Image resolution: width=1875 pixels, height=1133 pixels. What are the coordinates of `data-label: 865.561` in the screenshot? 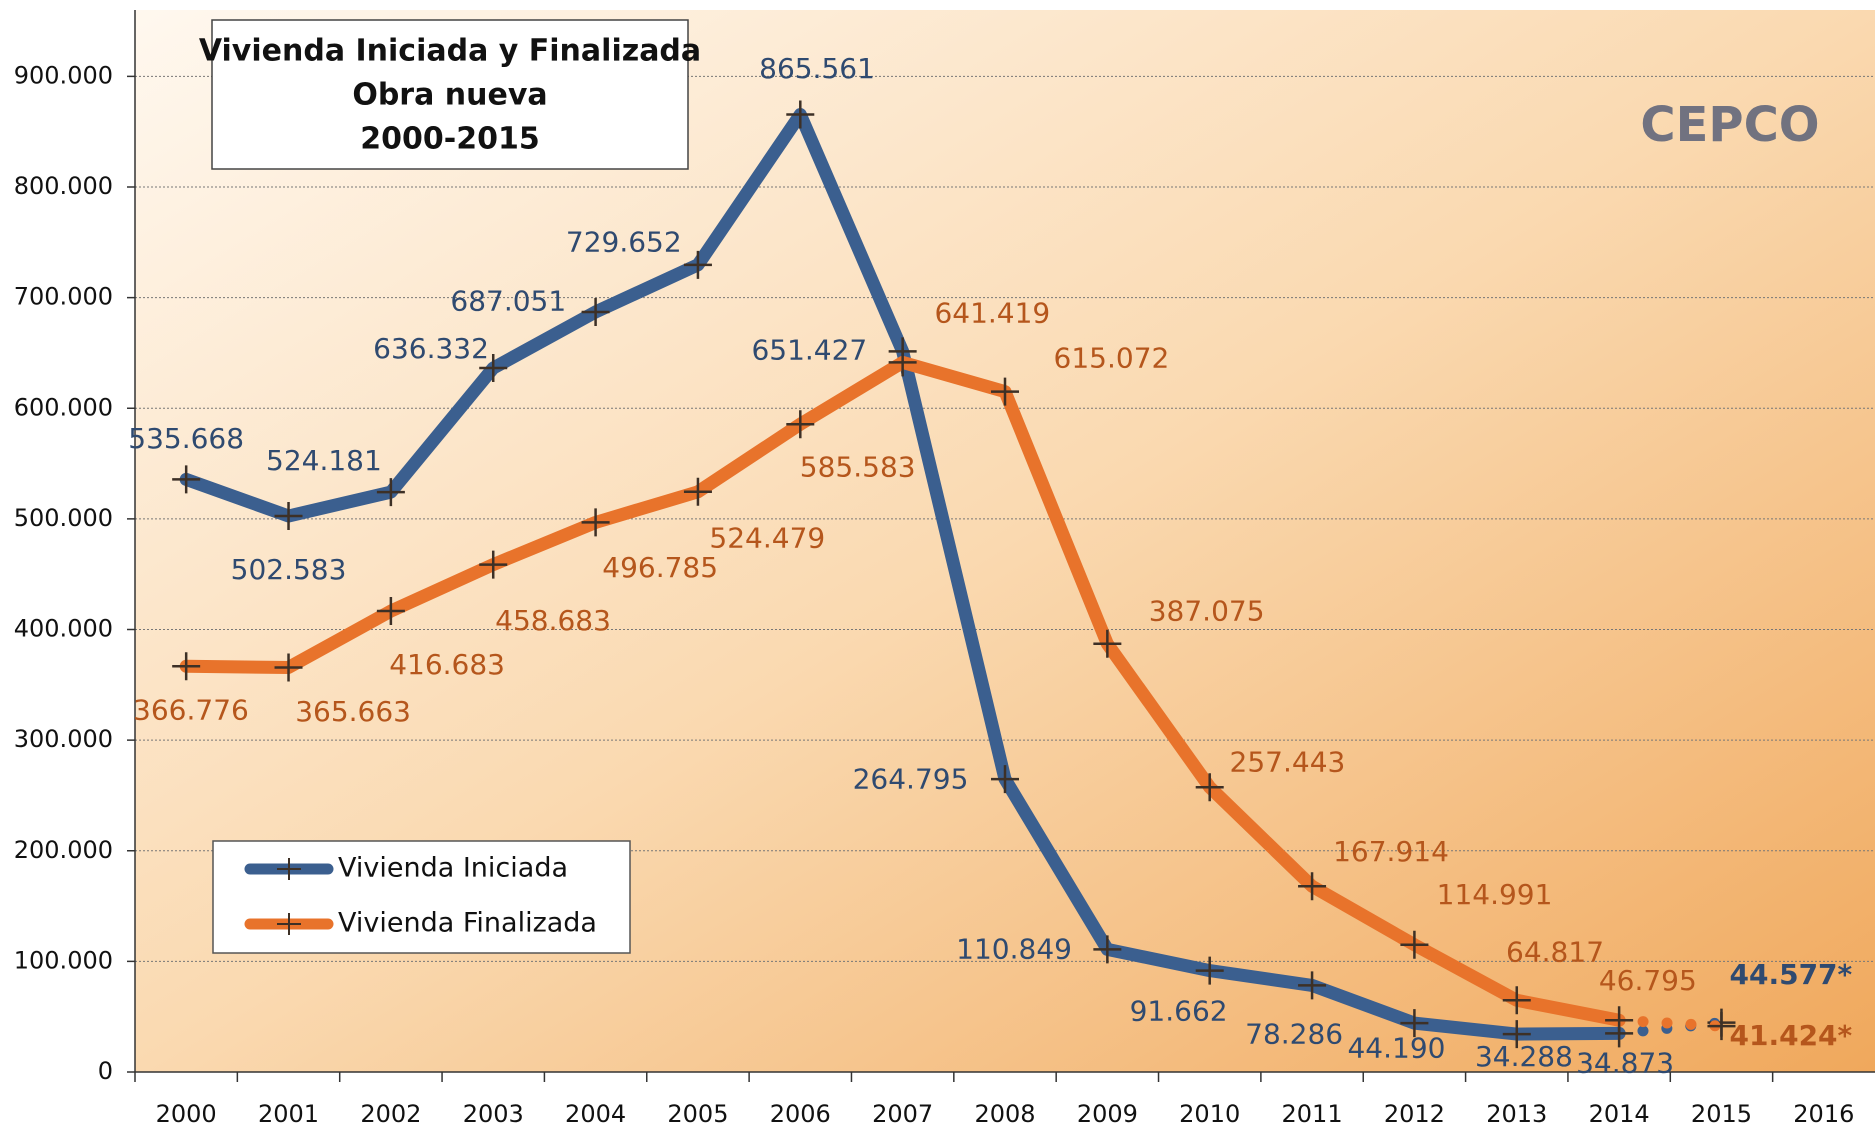 It's located at (817, 68).